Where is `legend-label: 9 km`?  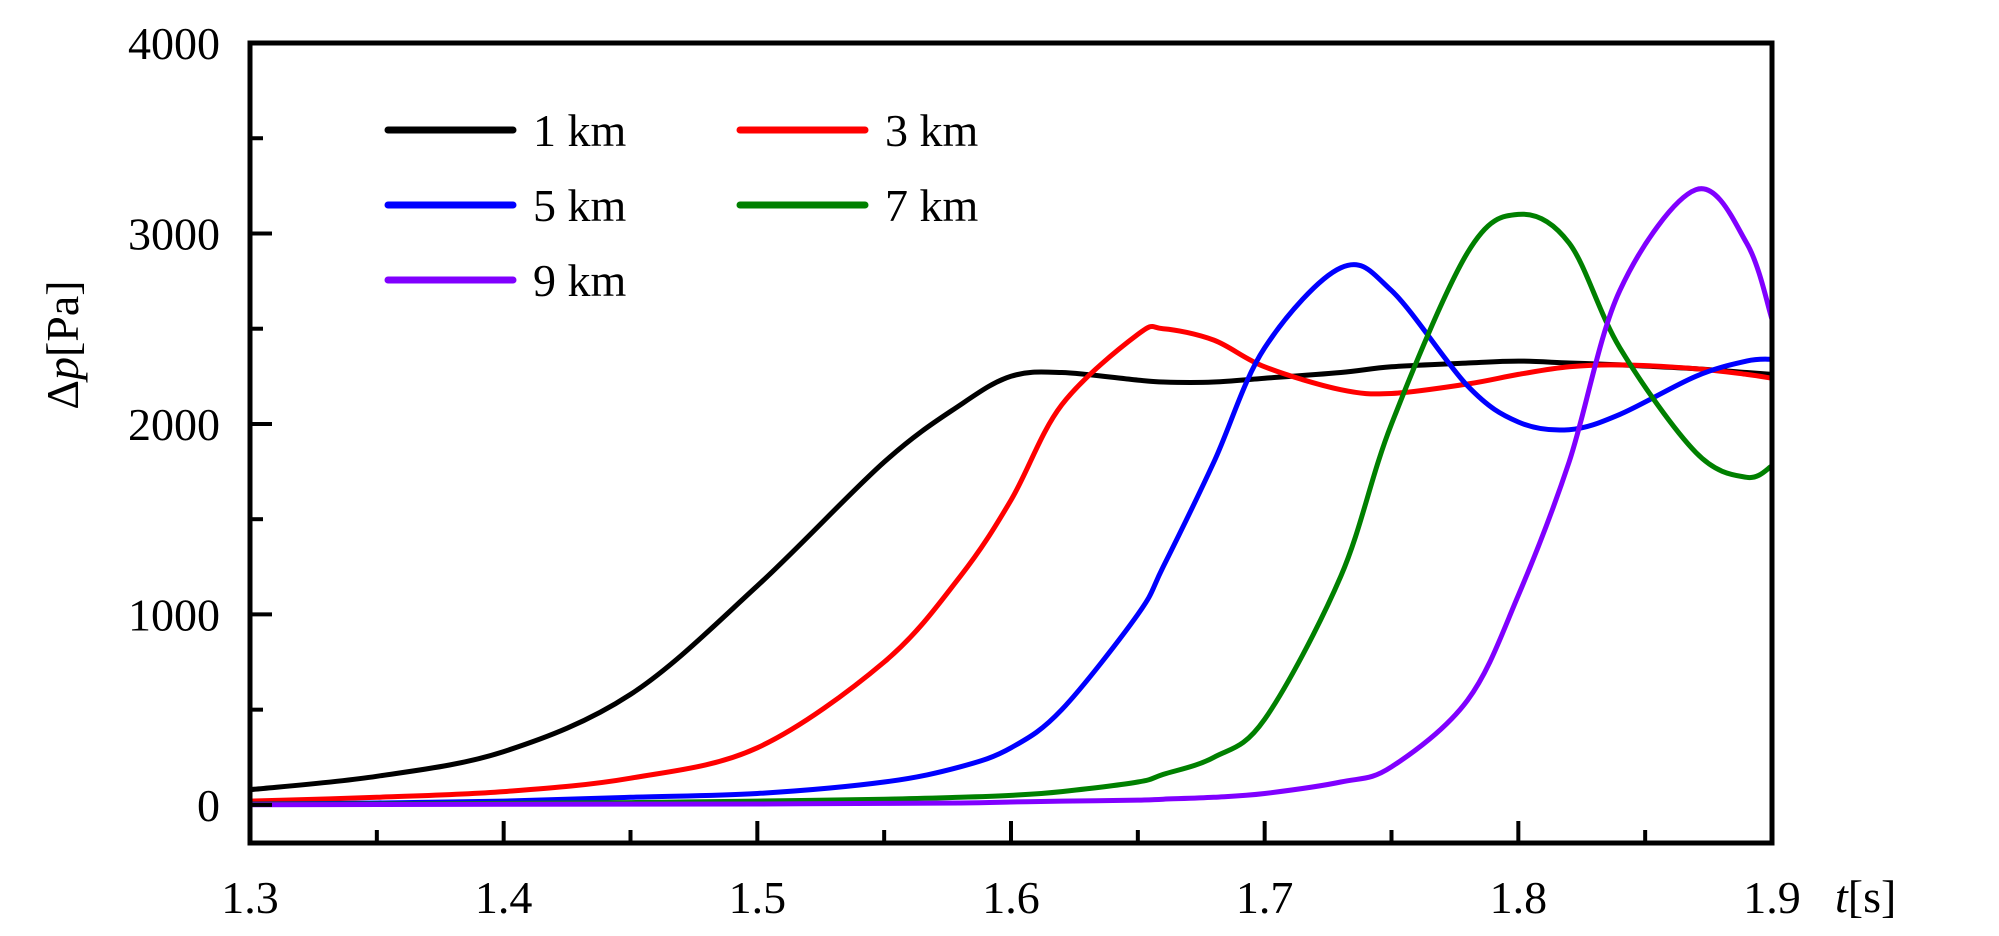
legend-label: 9 km is located at coordinates (580, 280).